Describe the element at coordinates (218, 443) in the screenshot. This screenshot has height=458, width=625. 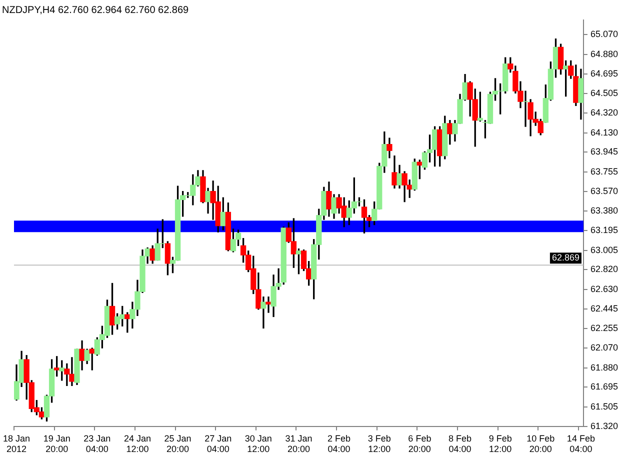
I see `x-tick-label: 27 Jan 04:00` at that location.